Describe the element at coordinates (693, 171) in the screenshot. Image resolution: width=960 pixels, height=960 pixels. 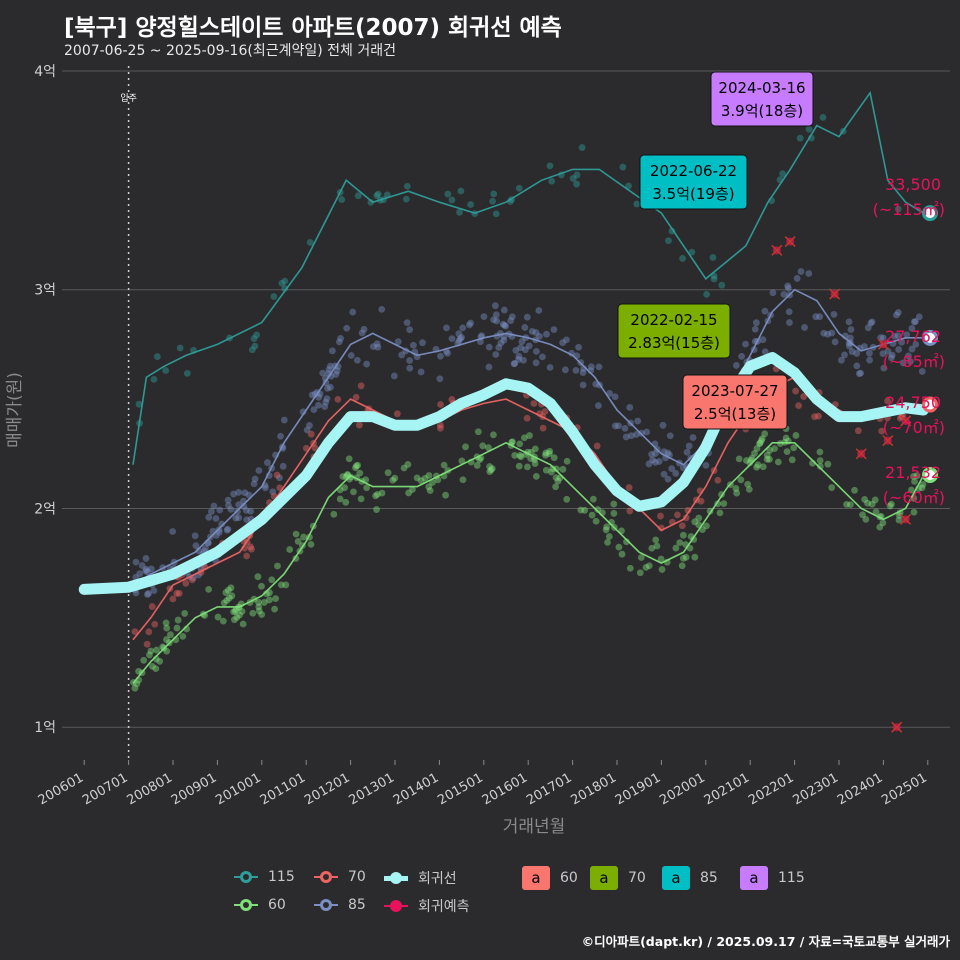
I see `peak-label-date: 2022-06-22` at that location.